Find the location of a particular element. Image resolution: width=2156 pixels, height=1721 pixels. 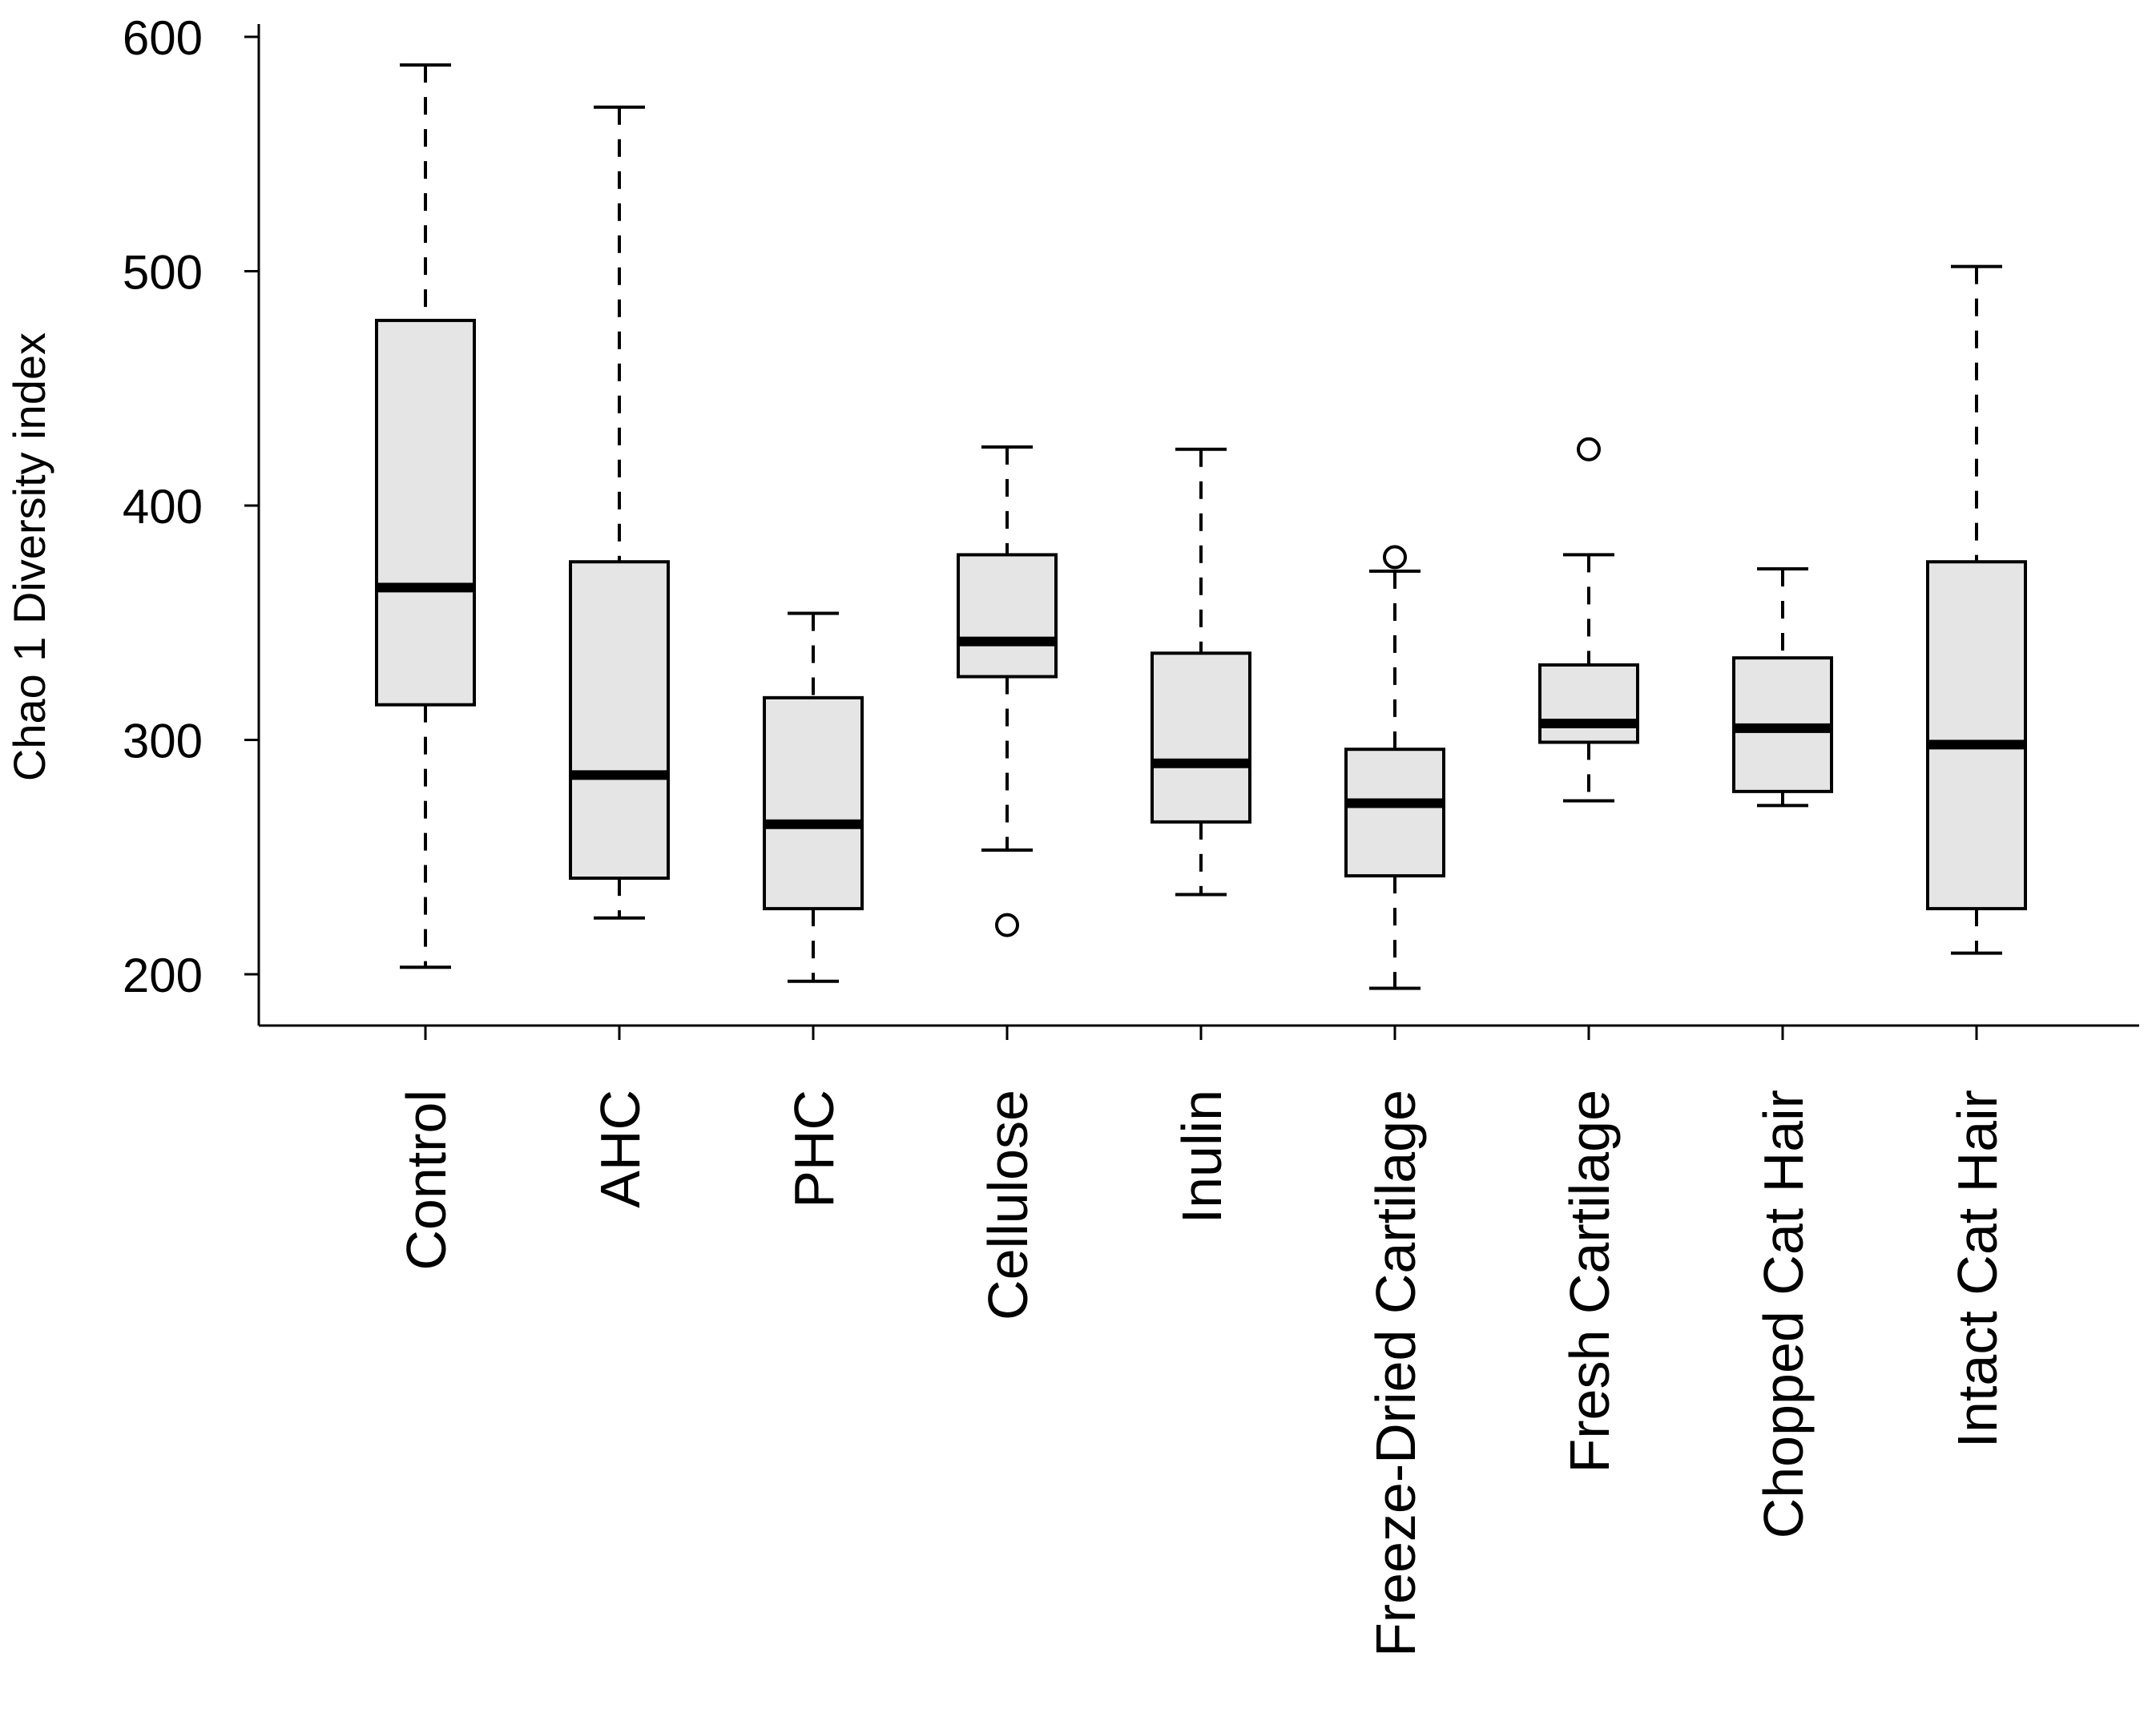

y-tick-label: 300 is located at coordinates (163, 741).